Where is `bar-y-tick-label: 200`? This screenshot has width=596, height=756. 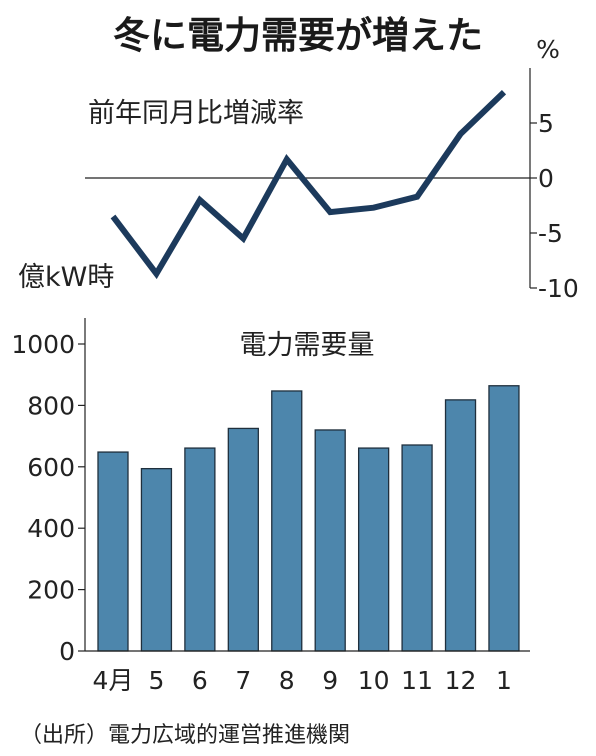 bar-y-tick-label: 200 is located at coordinates (51, 590).